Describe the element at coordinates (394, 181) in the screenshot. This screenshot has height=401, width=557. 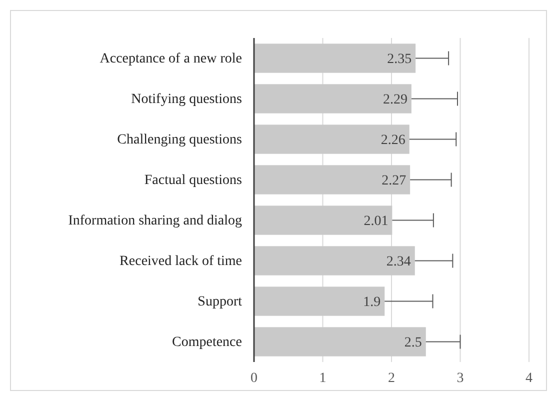
I see `data-label: 2.27` at that location.